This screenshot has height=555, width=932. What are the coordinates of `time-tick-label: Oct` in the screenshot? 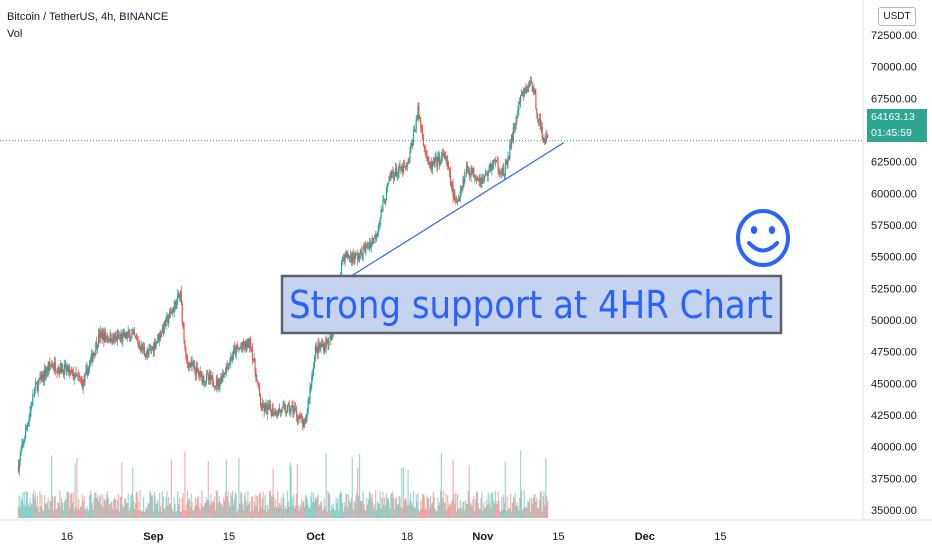 It's located at (315, 537).